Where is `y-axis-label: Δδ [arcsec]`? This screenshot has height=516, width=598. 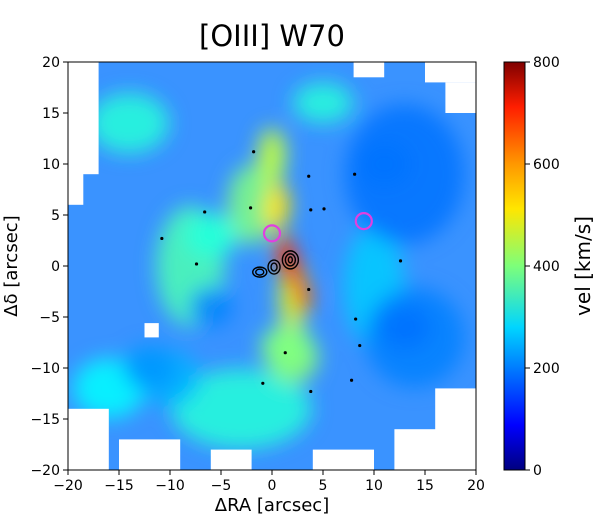 y-axis-label: Δδ [arcsec] is located at coordinates (11, 265).